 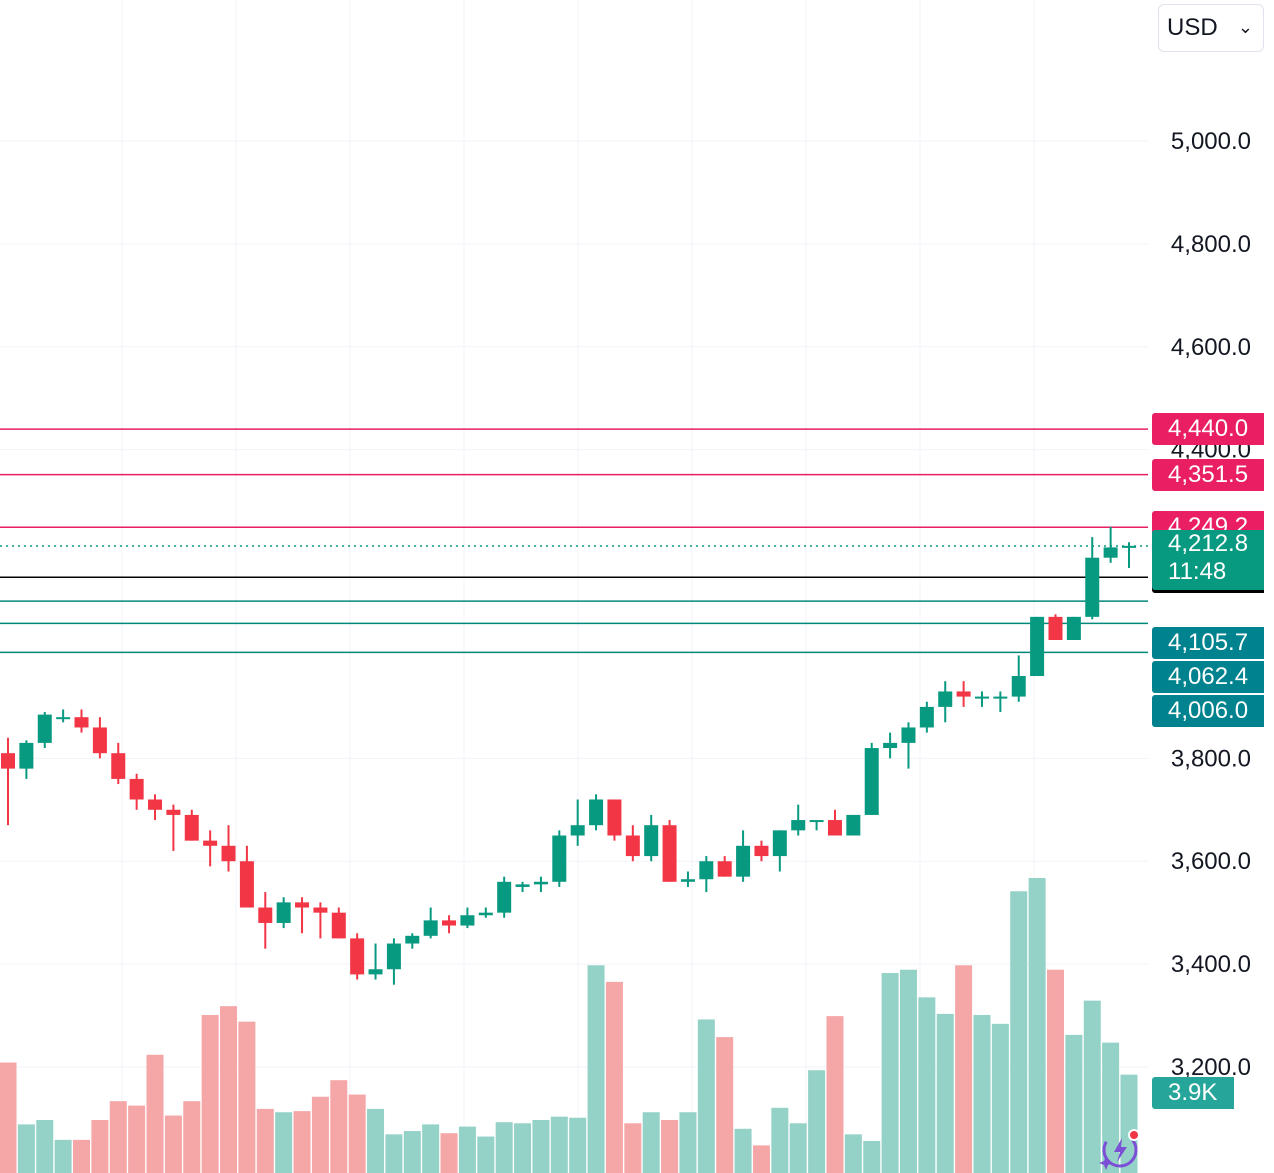 I want to click on level-price-label: 4,440.0, so click(x=1208, y=429).